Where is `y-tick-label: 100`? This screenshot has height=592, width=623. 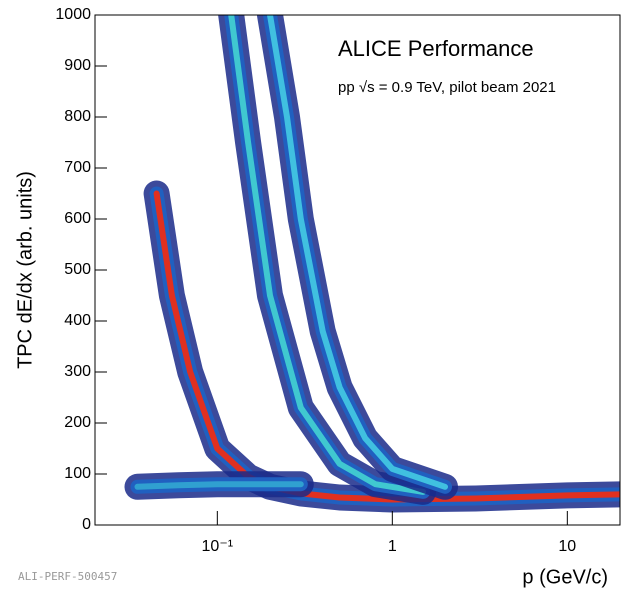 y-tick-label: 100 is located at coordinates (77, 473).